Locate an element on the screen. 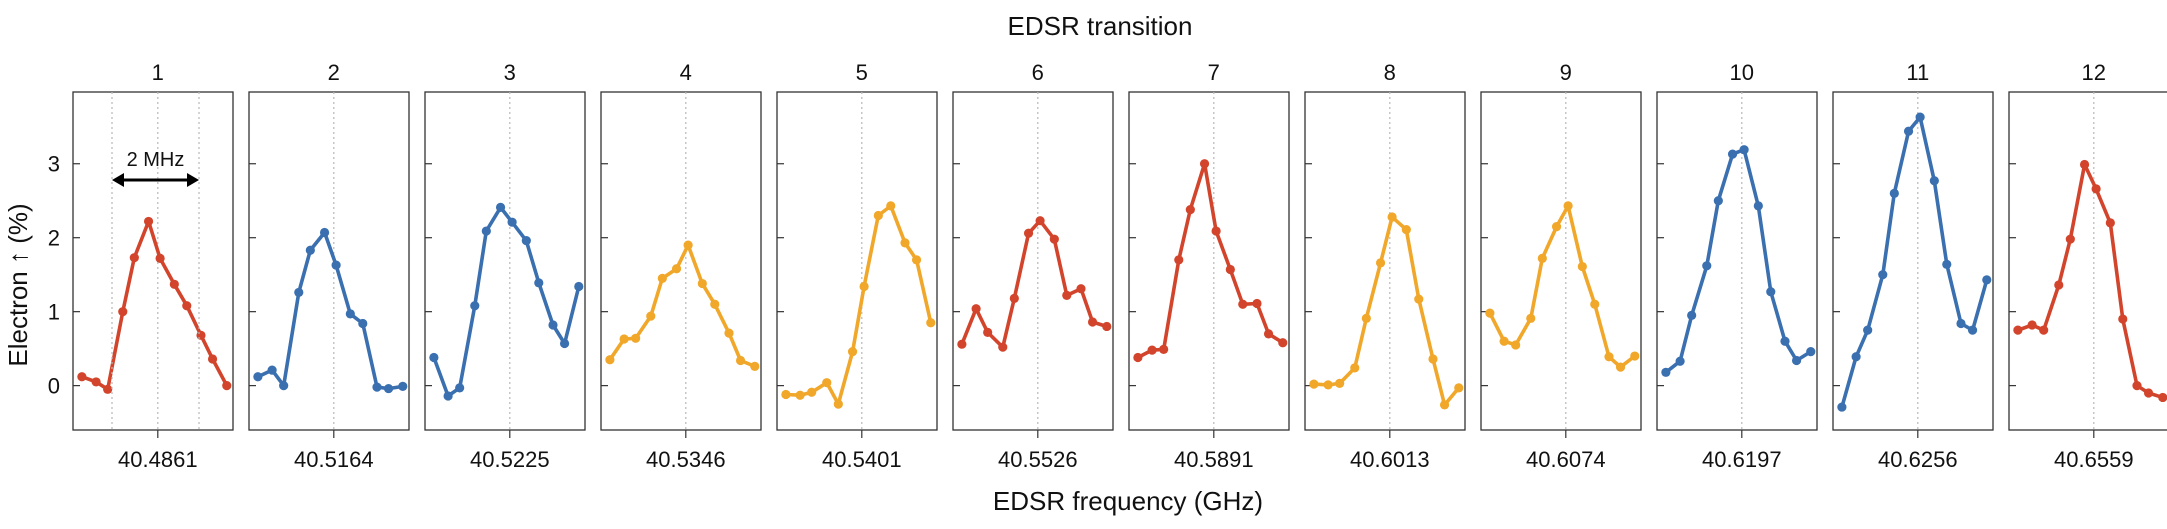  panel-label: 6 is located at coordinates (1038, 72).